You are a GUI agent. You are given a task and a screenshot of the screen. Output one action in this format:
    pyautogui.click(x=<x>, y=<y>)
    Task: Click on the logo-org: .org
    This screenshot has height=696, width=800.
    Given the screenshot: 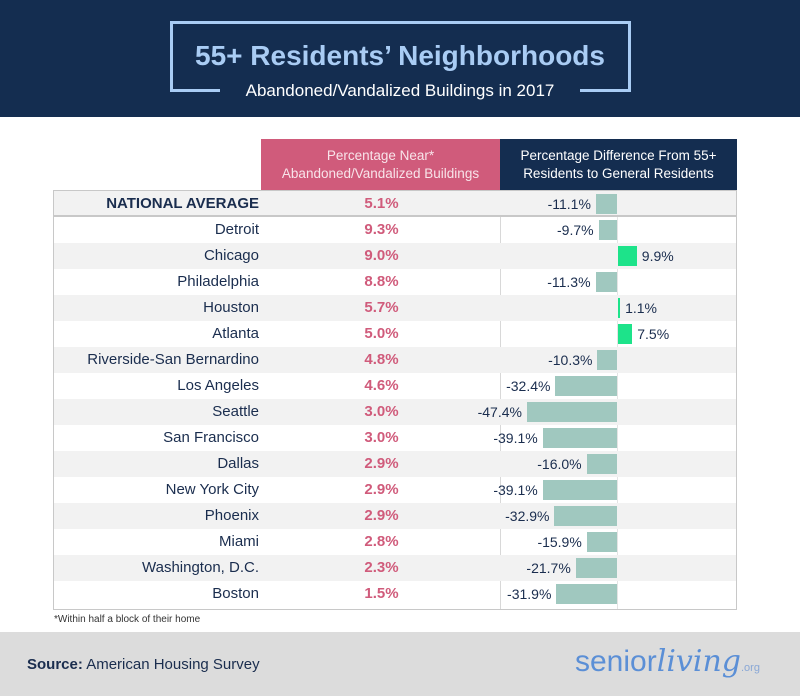 What is the action you would take?
    pyautogui.click(x=750, y=668)
    